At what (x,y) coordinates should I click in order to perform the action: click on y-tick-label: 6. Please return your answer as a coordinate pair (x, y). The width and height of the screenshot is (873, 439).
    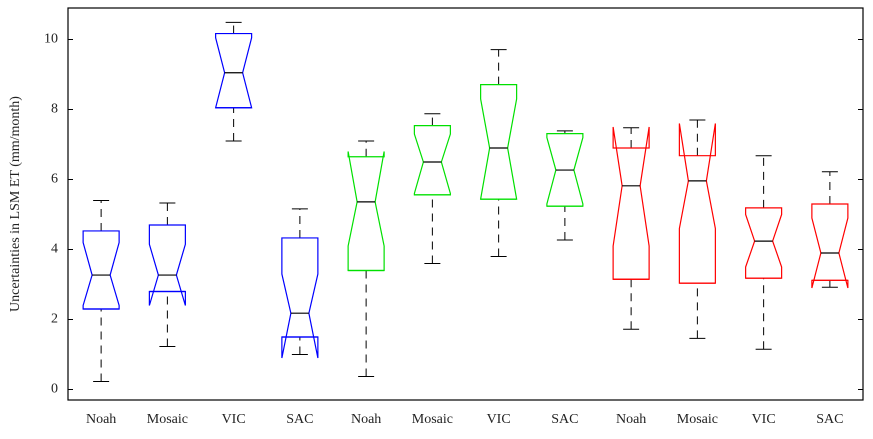
    Looking at the image, I should click on (54, 179).